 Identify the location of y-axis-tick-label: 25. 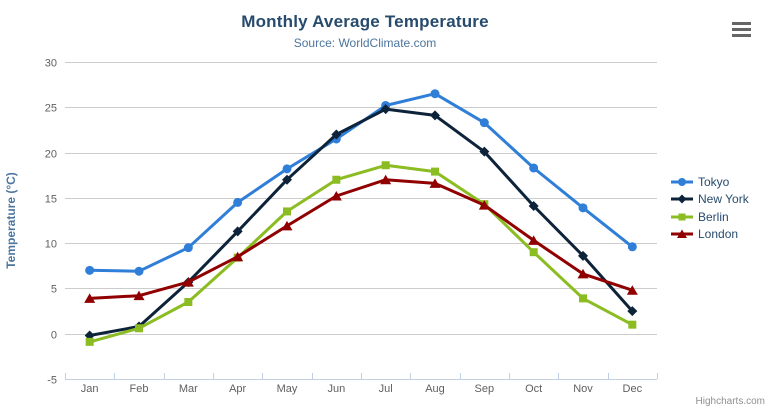
(51, 109).